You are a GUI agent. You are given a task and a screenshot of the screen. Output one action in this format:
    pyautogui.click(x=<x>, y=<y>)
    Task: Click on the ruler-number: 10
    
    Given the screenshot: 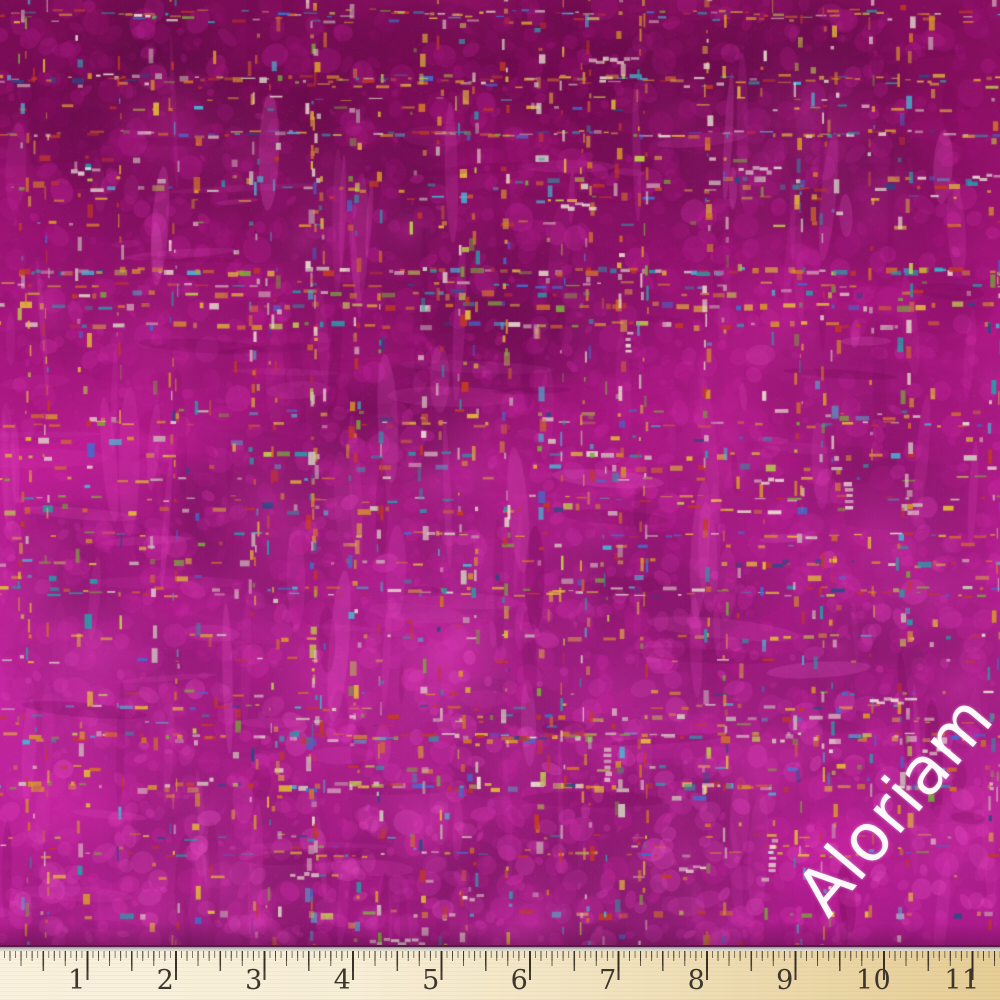 What is the action you would take?
    pyautogui.click(x=873, y=980)
    